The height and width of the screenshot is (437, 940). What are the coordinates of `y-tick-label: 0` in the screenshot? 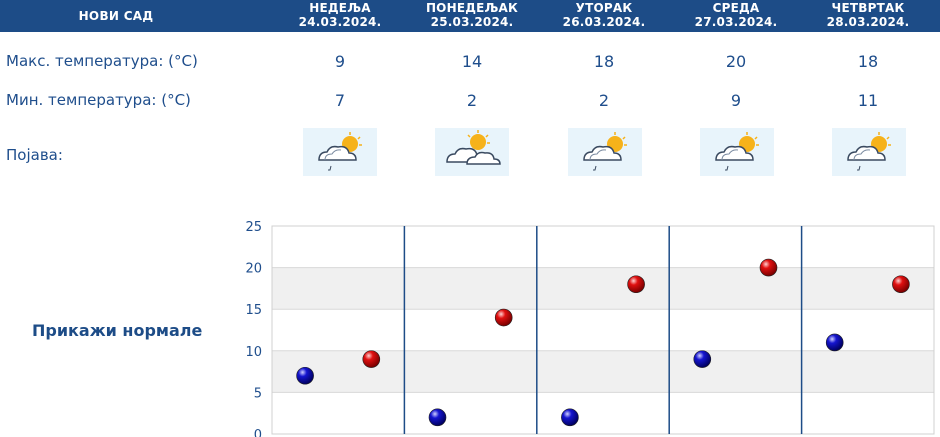 It's located at (258, 432).